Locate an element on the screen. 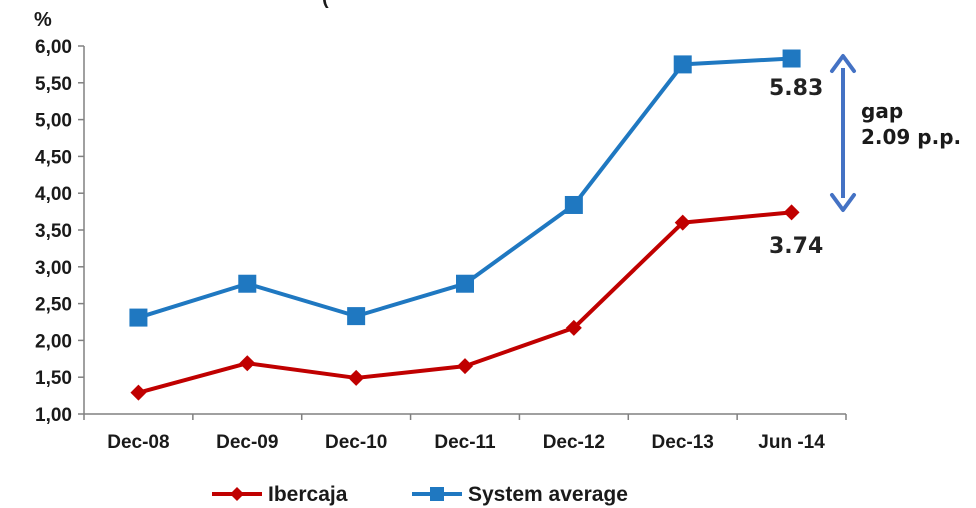 The width and height of the screenshot is (976, 508). y-axis-unit-label: % is located at coordinates (43, 20).